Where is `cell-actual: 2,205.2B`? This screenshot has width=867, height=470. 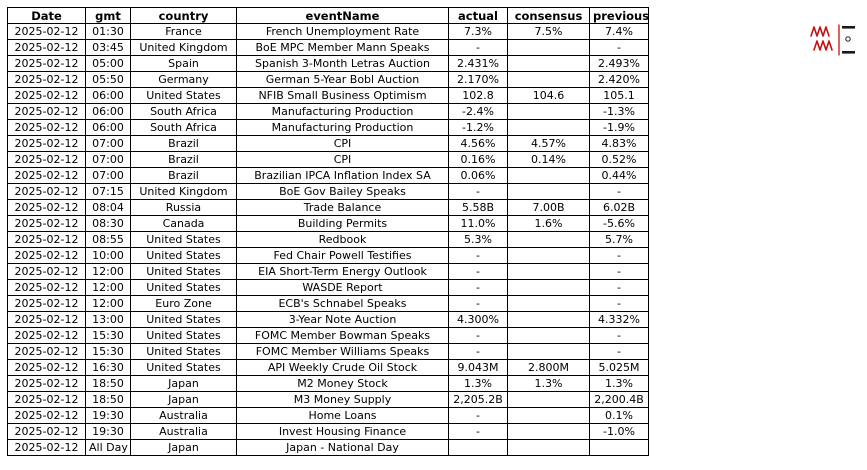 cell-actual: 2,205.2B is located at coordinates (478, 399).